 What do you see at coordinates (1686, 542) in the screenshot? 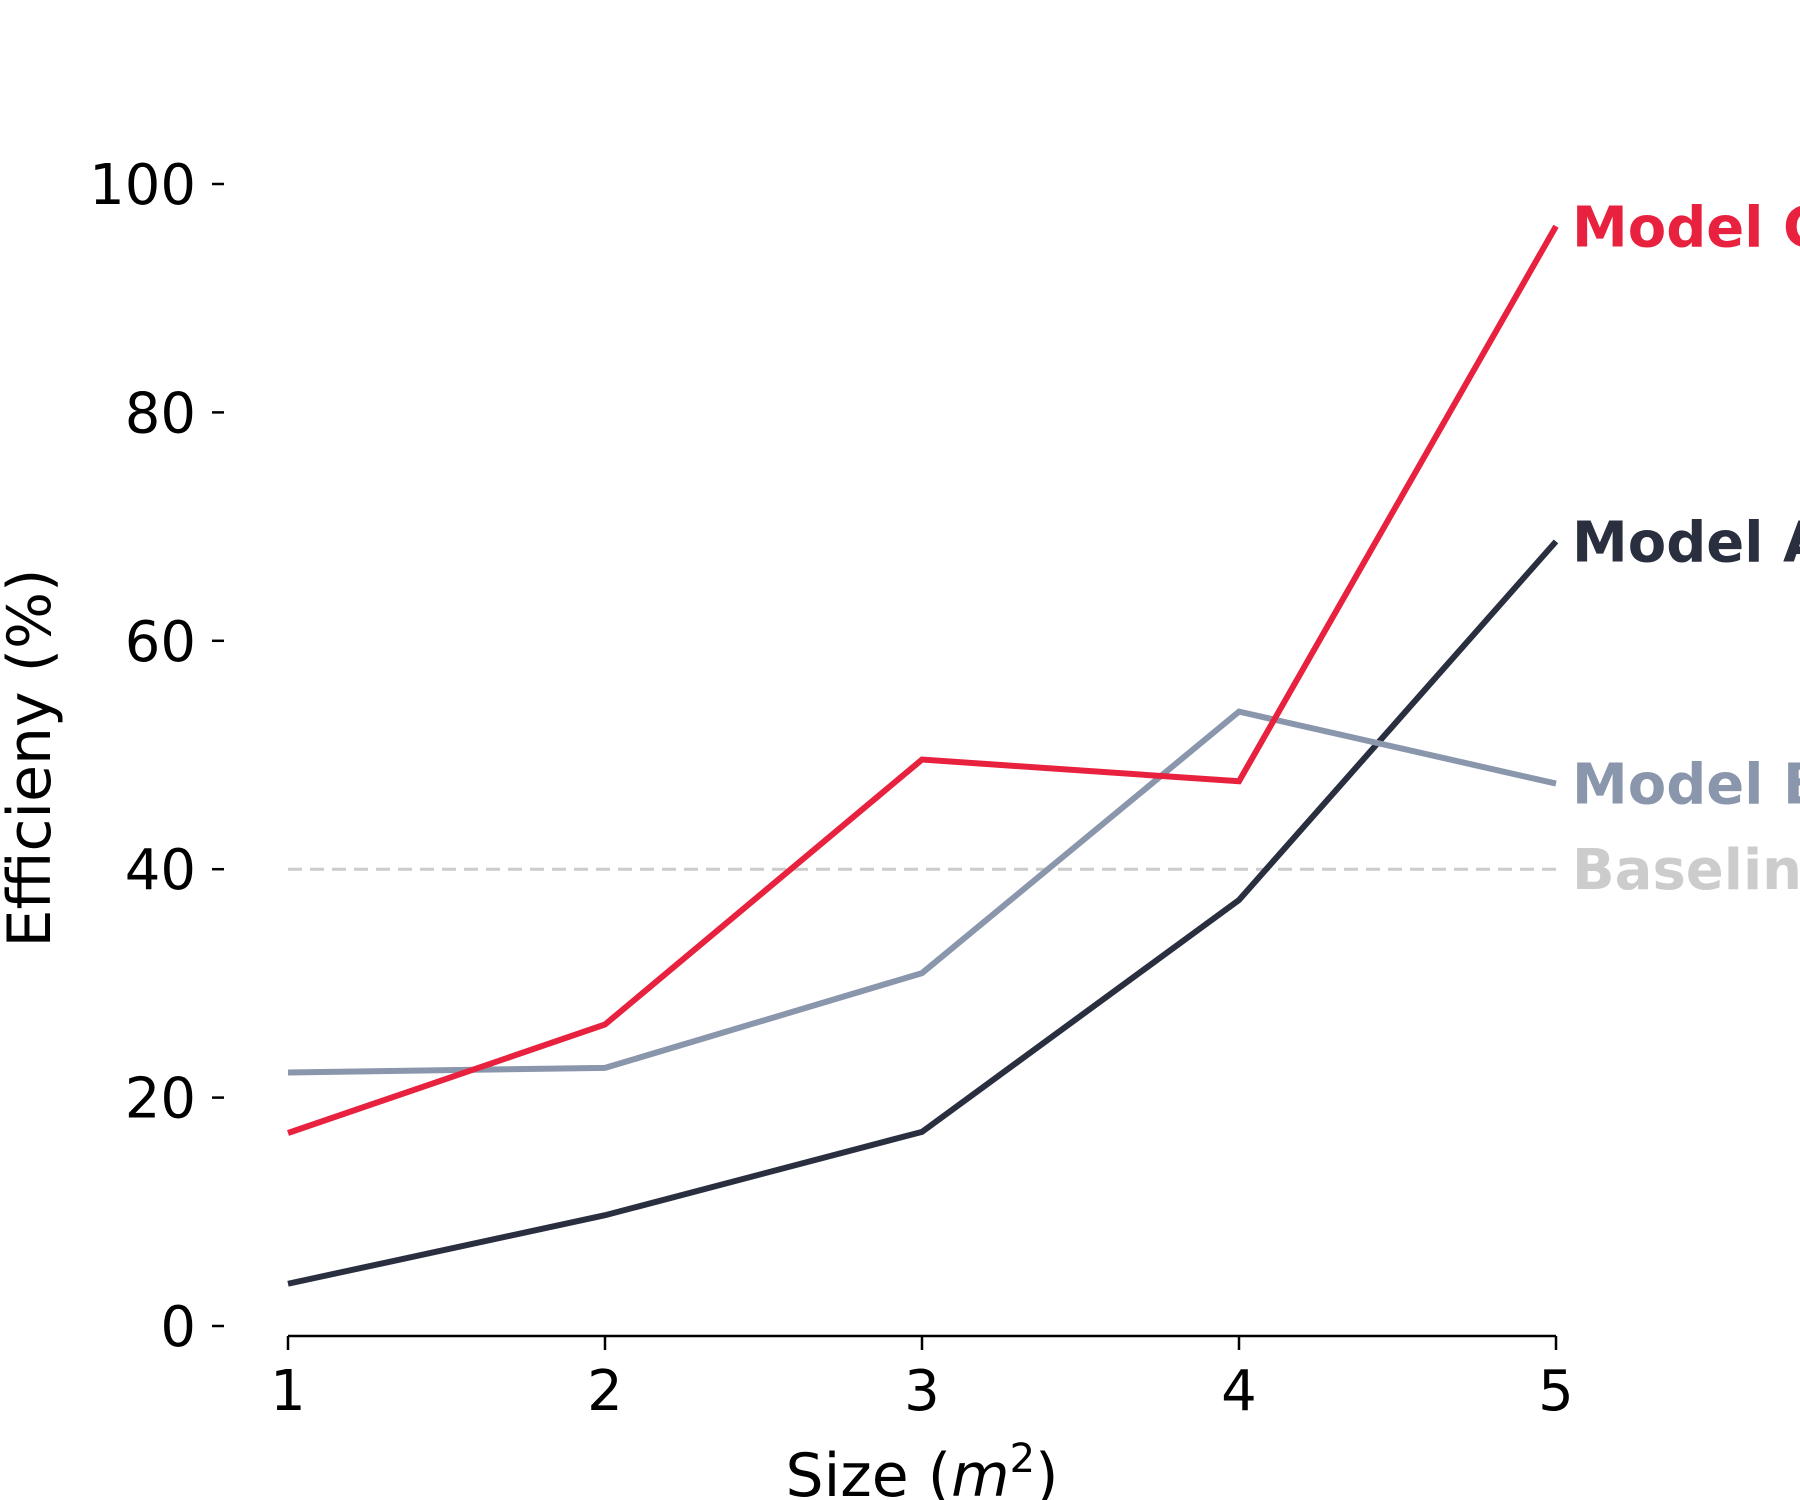
I see `series-label-model-a: Model A` at bounding box center [1686, 542].